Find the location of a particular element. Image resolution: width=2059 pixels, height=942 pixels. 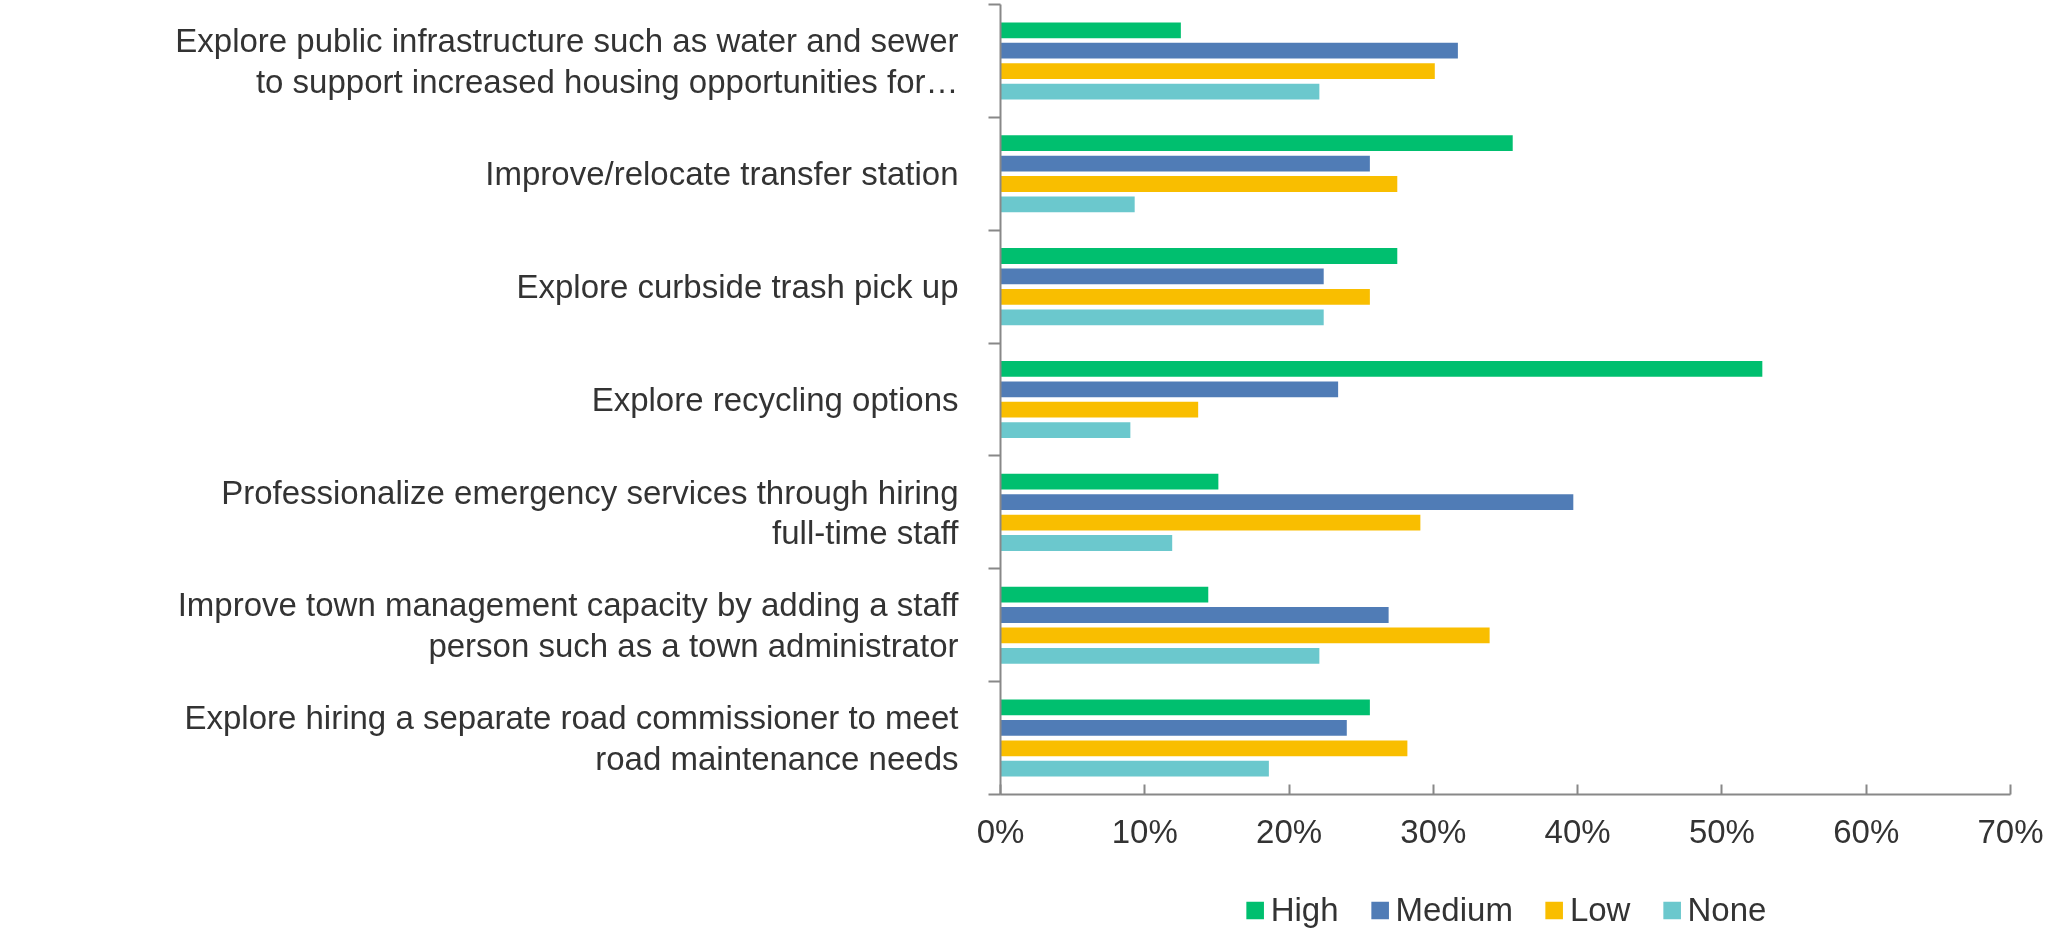

y-tick-label: Professionalize emergency services through hiring full-time staff is located at coordinates (590, 512).